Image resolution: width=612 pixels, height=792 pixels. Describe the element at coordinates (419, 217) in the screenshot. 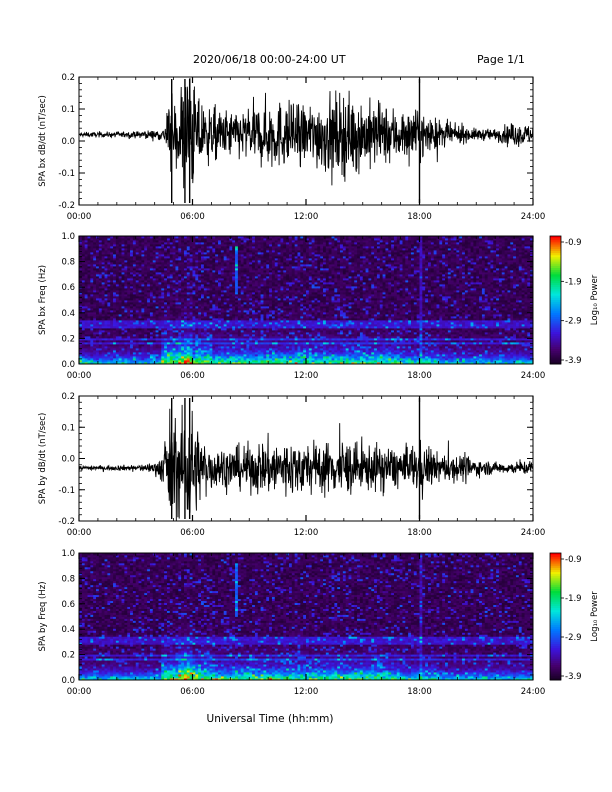

I see `x-tick-label: 18:00` at that location.